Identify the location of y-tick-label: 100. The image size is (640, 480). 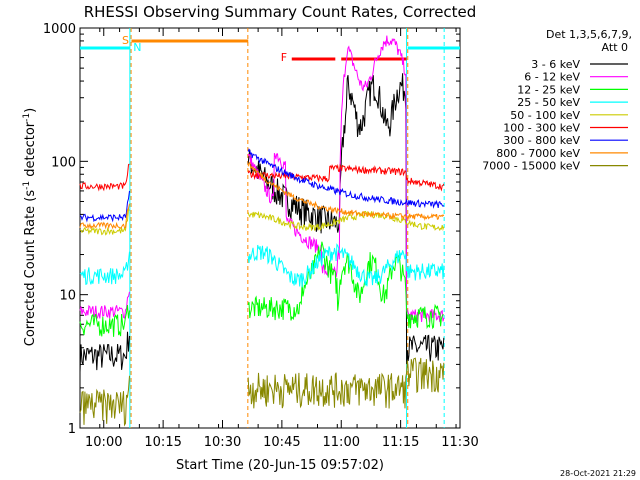
(63, 162).